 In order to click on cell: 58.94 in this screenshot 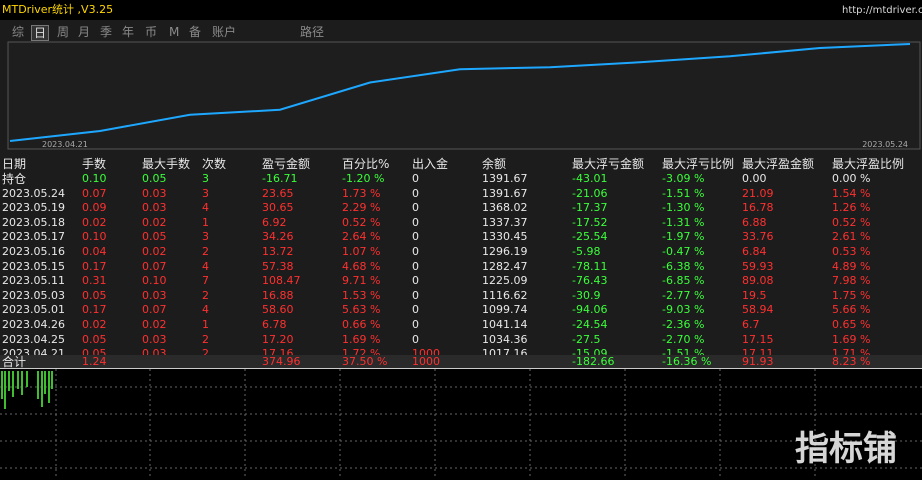, I will do `click(758, 310)`.